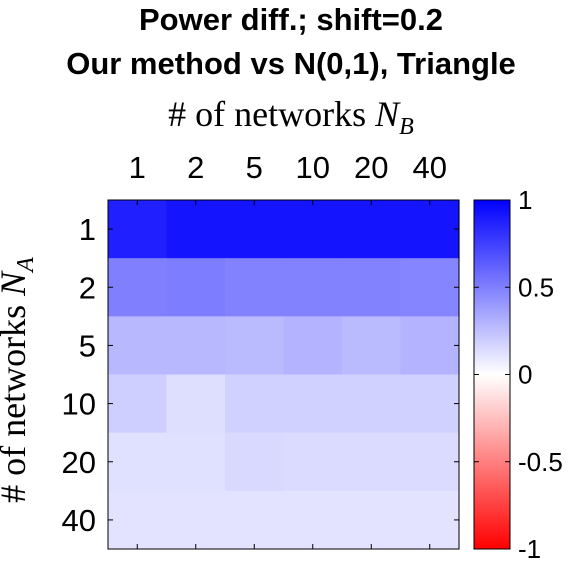  Describe the element at coordinates (536, 287) in the screenshot. I see `colorbar-tick-label: 0.5` at that location.